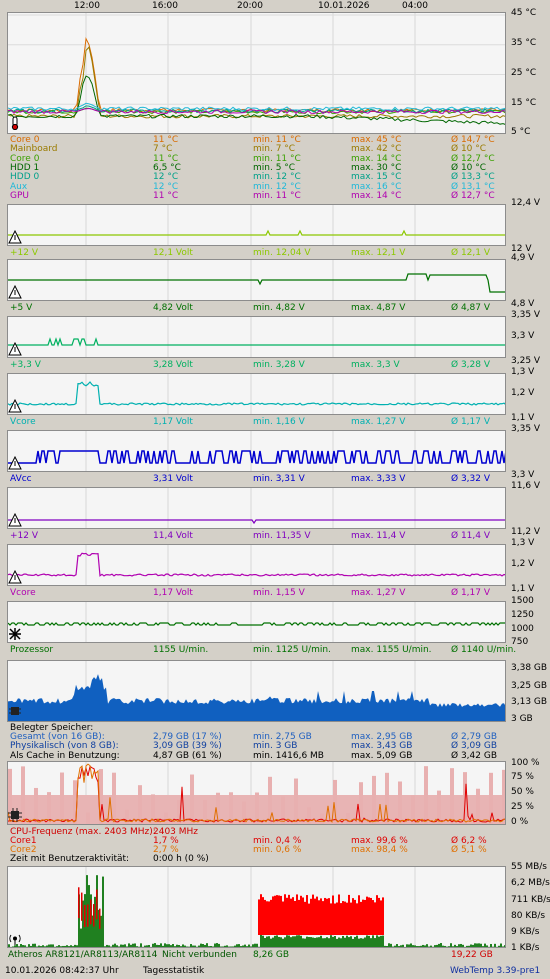  I want to click on voltage-name: AVcc, so click(21, 479).